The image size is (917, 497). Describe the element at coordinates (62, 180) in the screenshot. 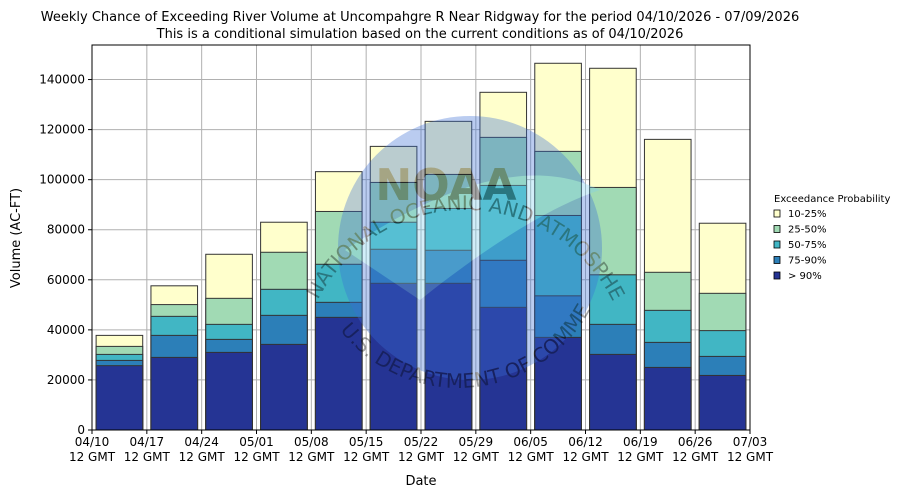

I see `y-tick-label: 100000` at that location.